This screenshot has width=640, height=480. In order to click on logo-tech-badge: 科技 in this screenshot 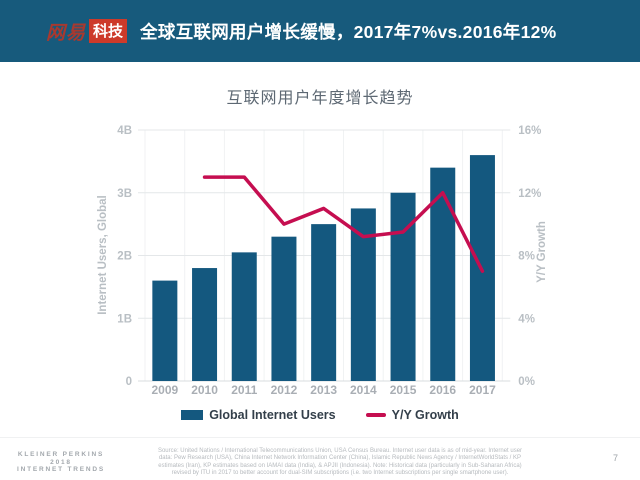, I will do `click(108, 31)`.